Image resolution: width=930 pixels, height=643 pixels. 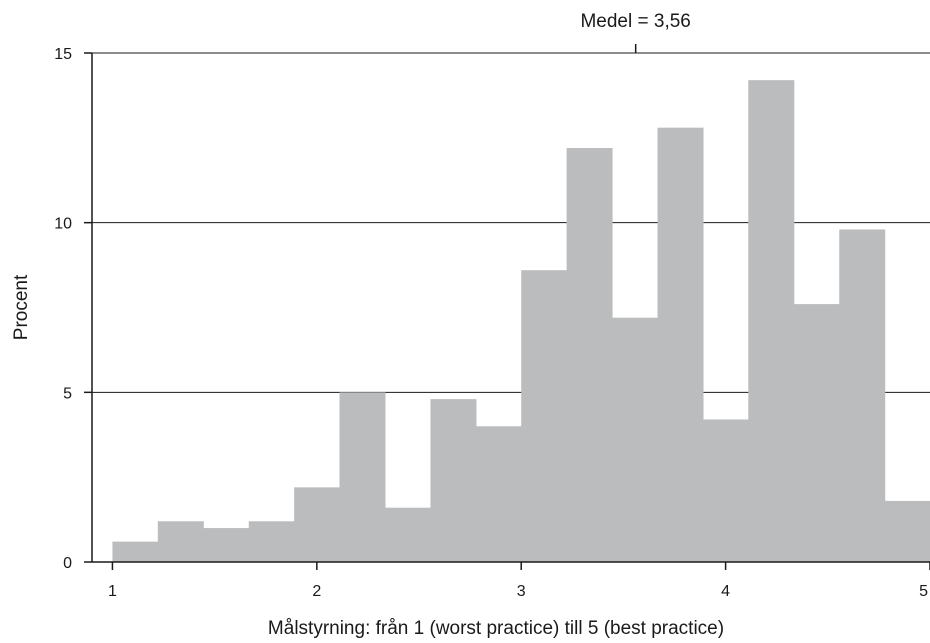 I want to click on y-tick-label: 0, so click(x=67, y=563).